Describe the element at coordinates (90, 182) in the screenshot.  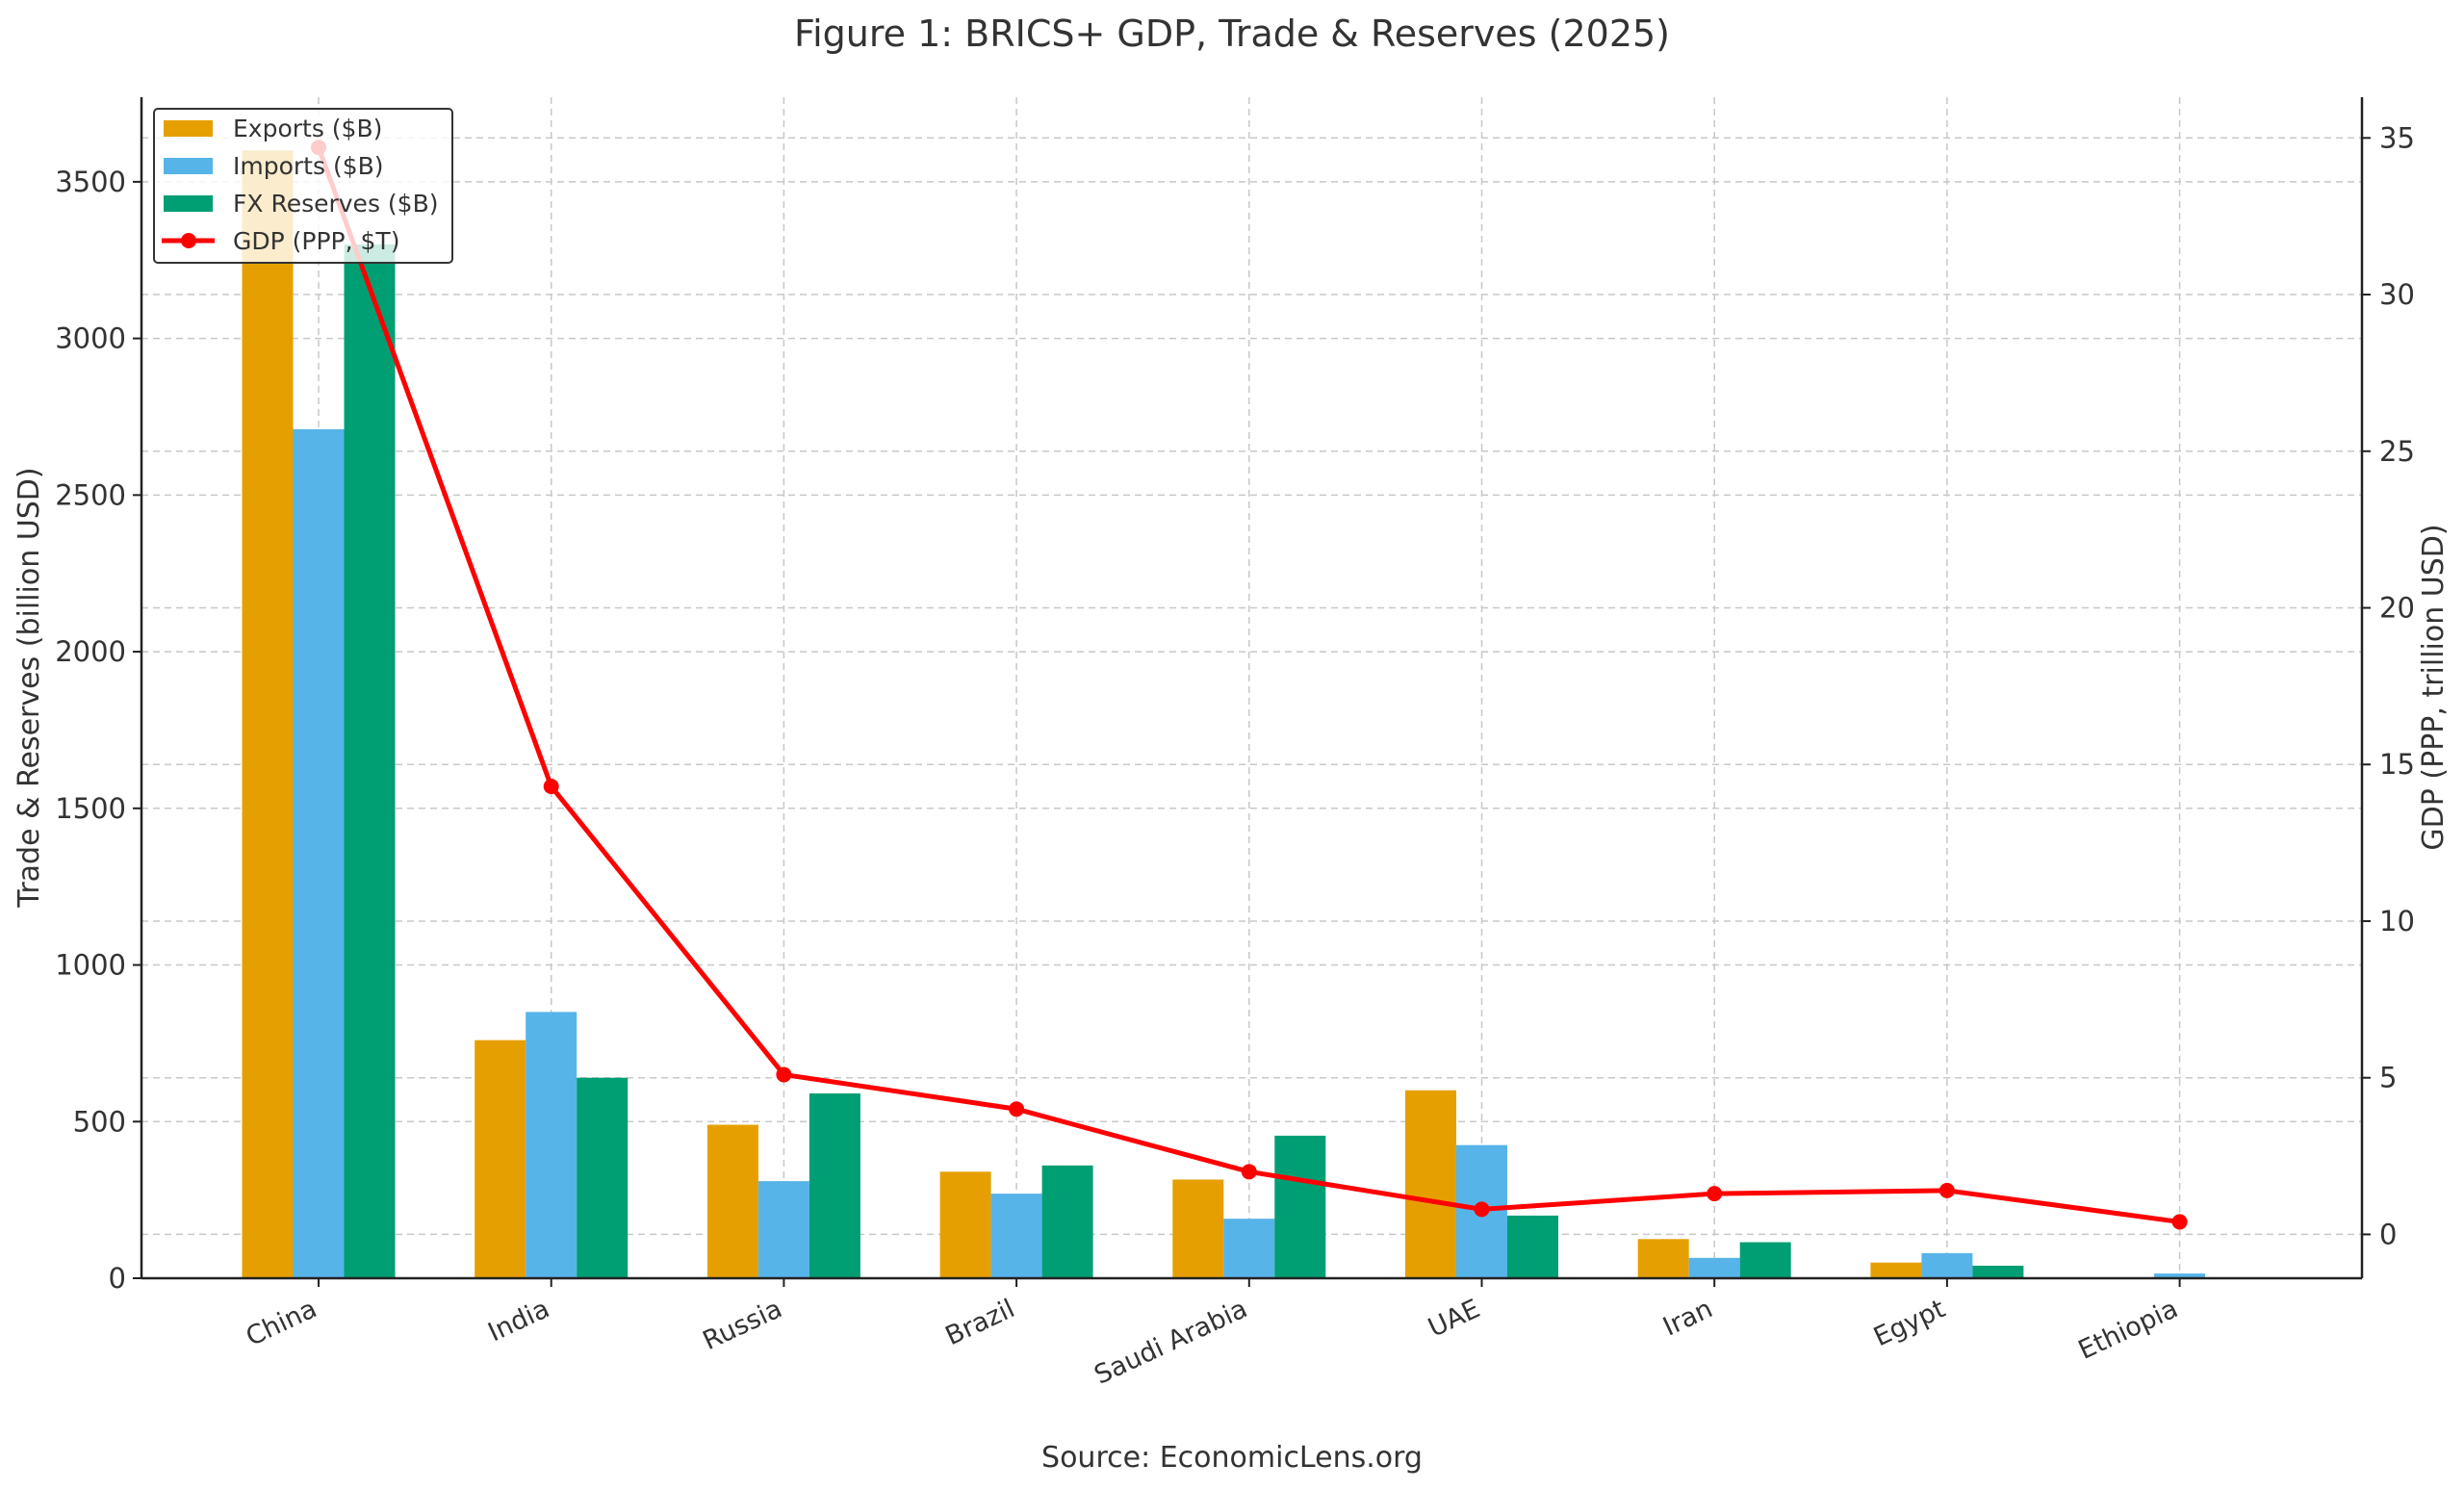
I see `y-tick-label-left: 3500` at that location.